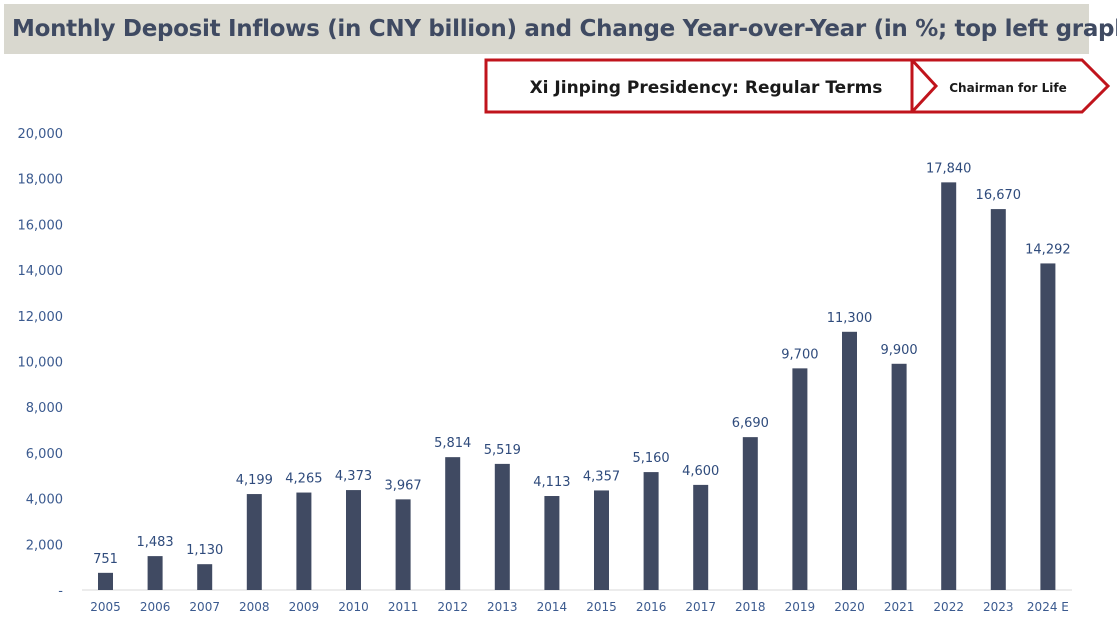  I want to click on chairman-for-life-label: Chairman for Life, so click(1007, 88).